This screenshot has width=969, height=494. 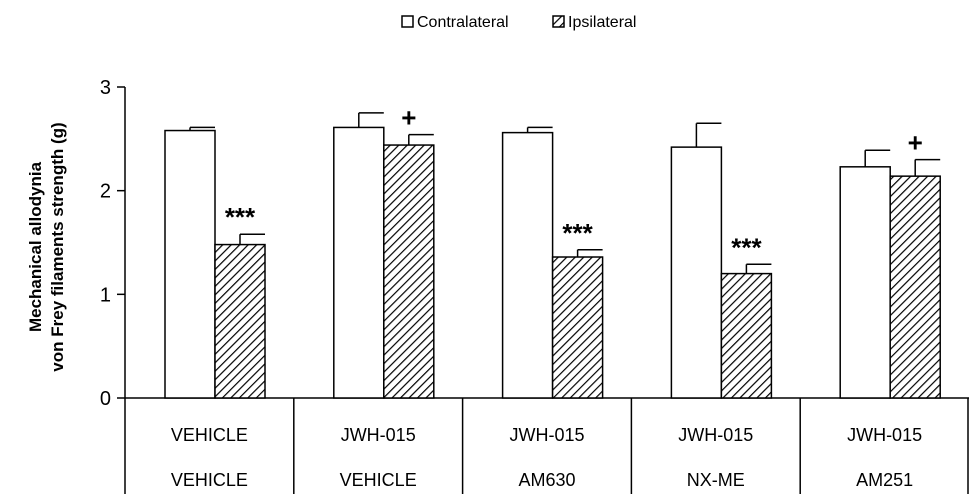 What do you see at coordinates (716, 480) in the screenshot?
I see `category-label-row2-3: NX-ME` at bounding box center [716, 480].